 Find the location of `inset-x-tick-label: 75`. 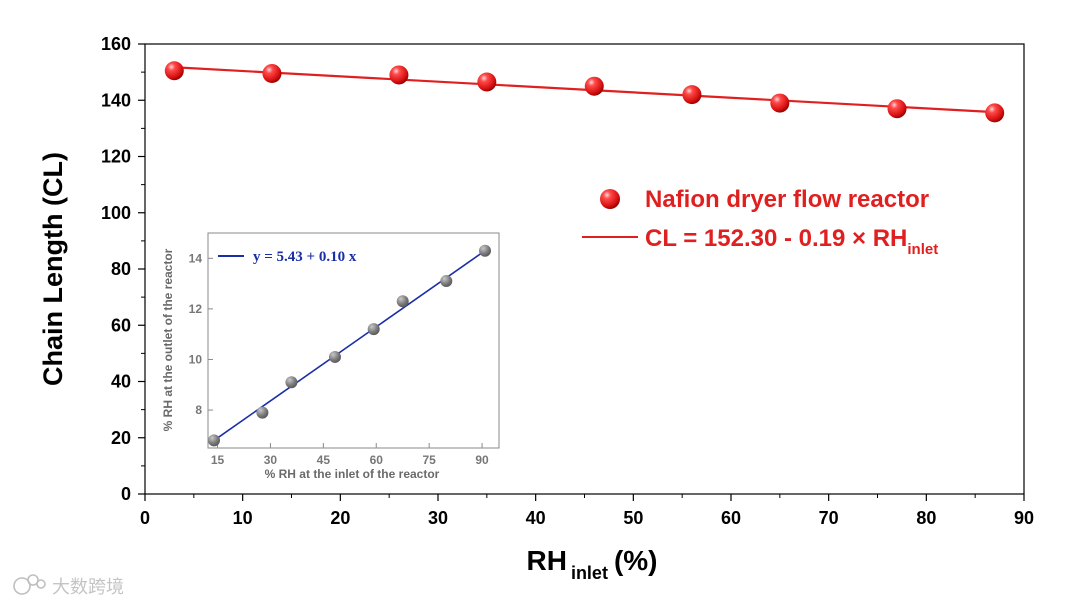

inset-x-tick-label: 75 is located at coordinates (429, 460).